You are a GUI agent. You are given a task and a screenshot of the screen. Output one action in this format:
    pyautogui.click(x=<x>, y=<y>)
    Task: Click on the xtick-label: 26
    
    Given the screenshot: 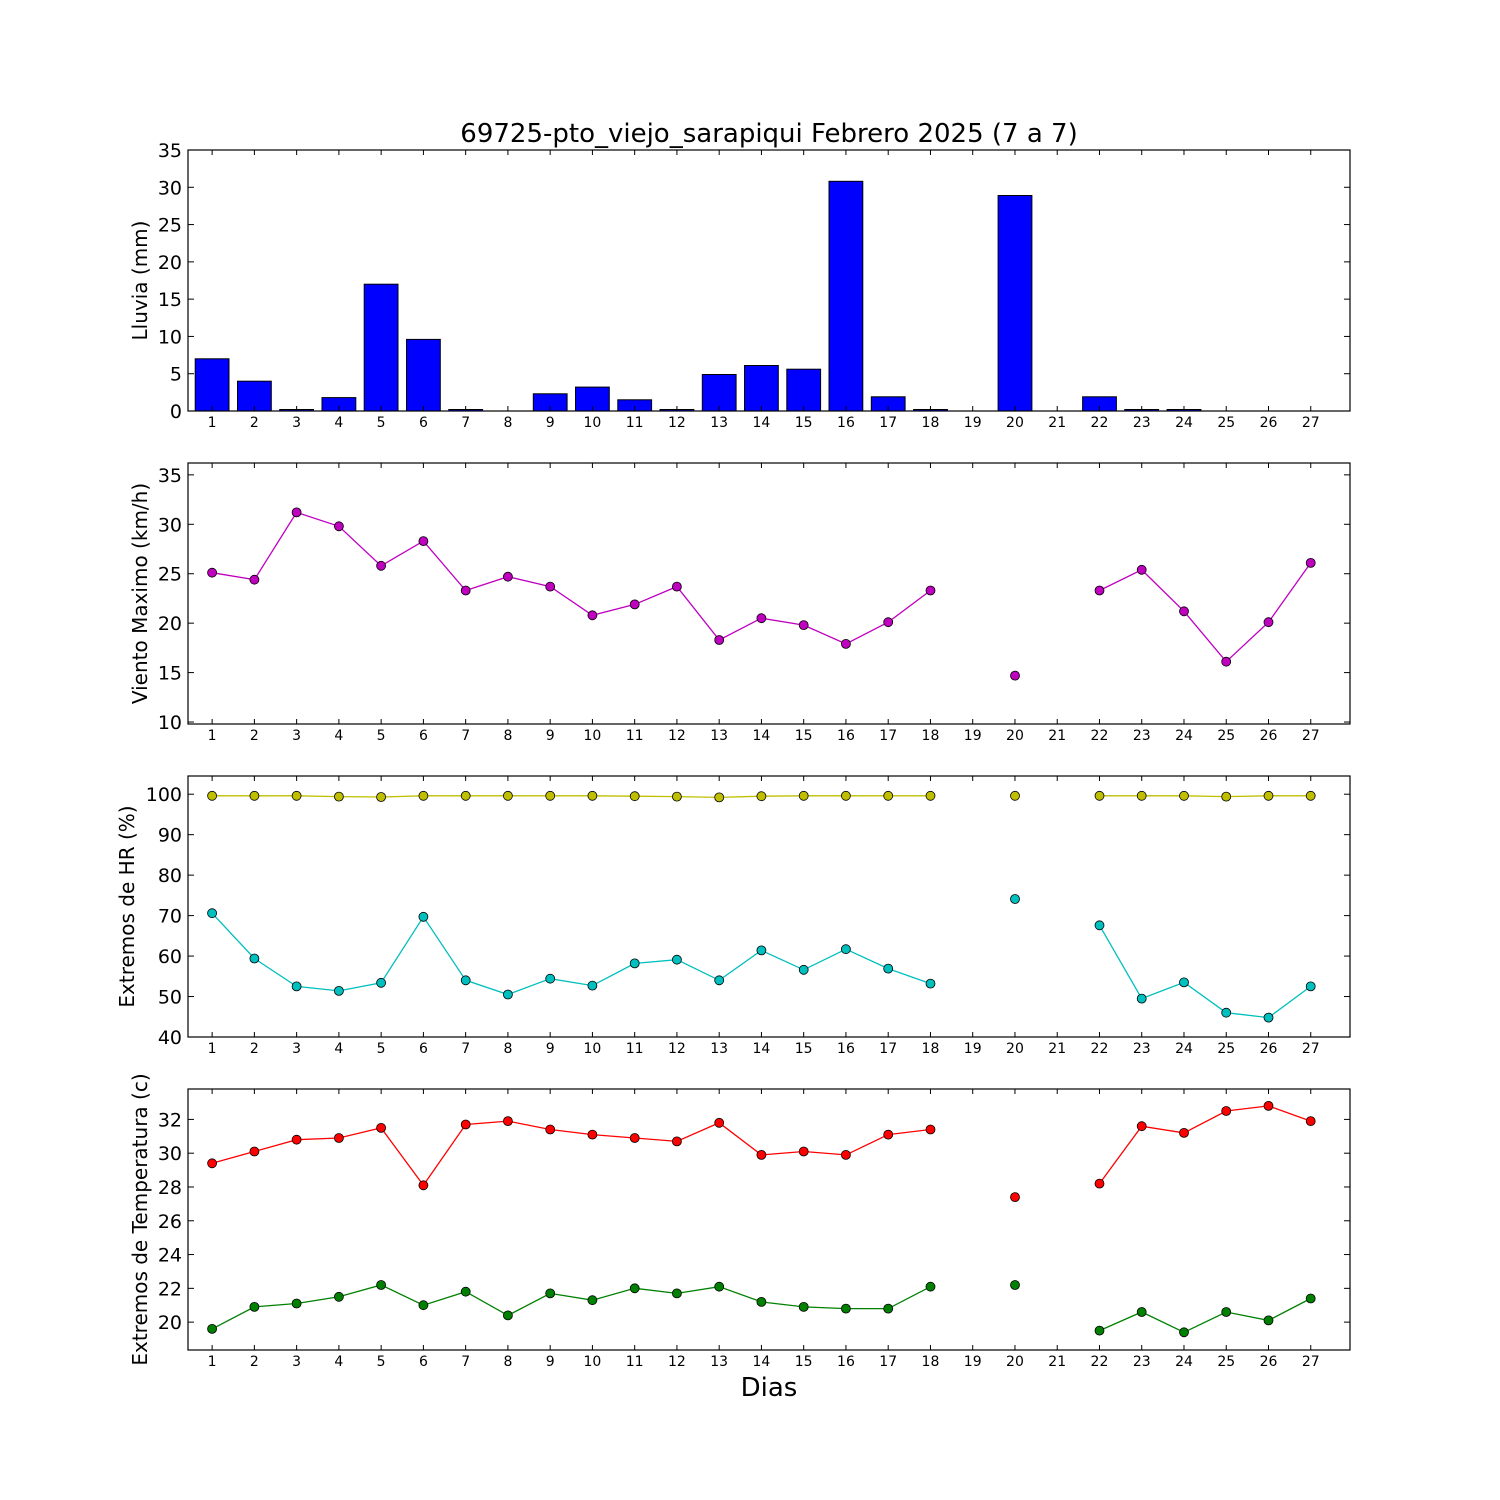 What is the action you would take?
    pyautogui.click(x=1269, y=736)
    